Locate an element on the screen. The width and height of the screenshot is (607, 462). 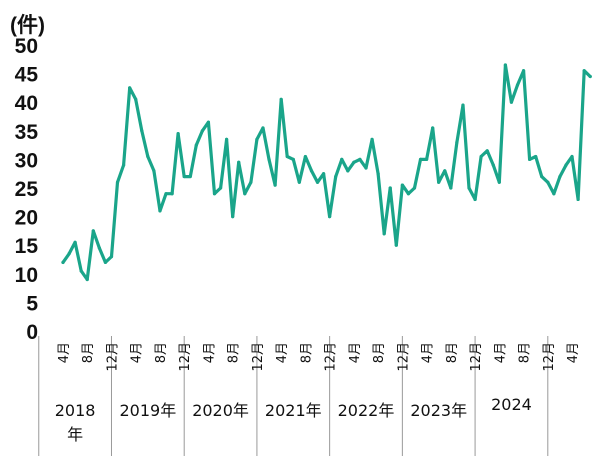
y-tick-label: 35 is located at coordinates (27, 132).